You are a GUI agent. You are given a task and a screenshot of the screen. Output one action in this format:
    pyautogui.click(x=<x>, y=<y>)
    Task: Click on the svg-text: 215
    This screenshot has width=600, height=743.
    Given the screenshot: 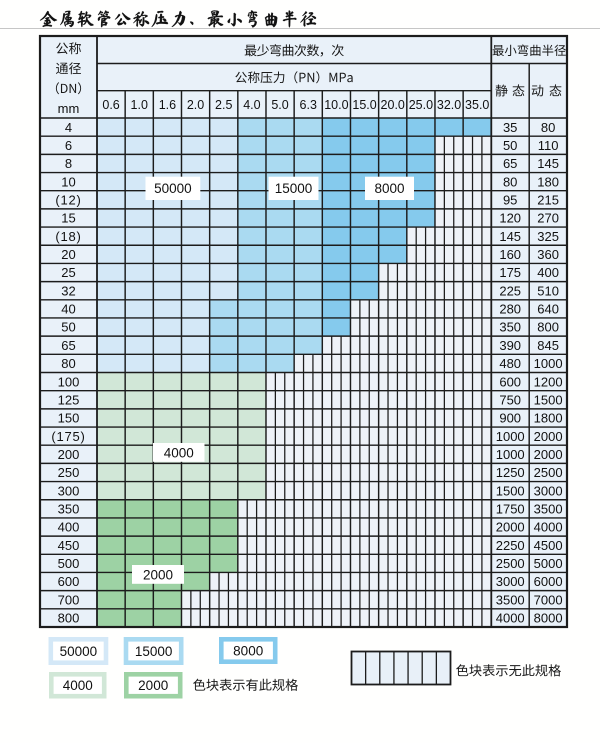 What is the action you would take?
    pyautogui.click(x=548, y=199)
    